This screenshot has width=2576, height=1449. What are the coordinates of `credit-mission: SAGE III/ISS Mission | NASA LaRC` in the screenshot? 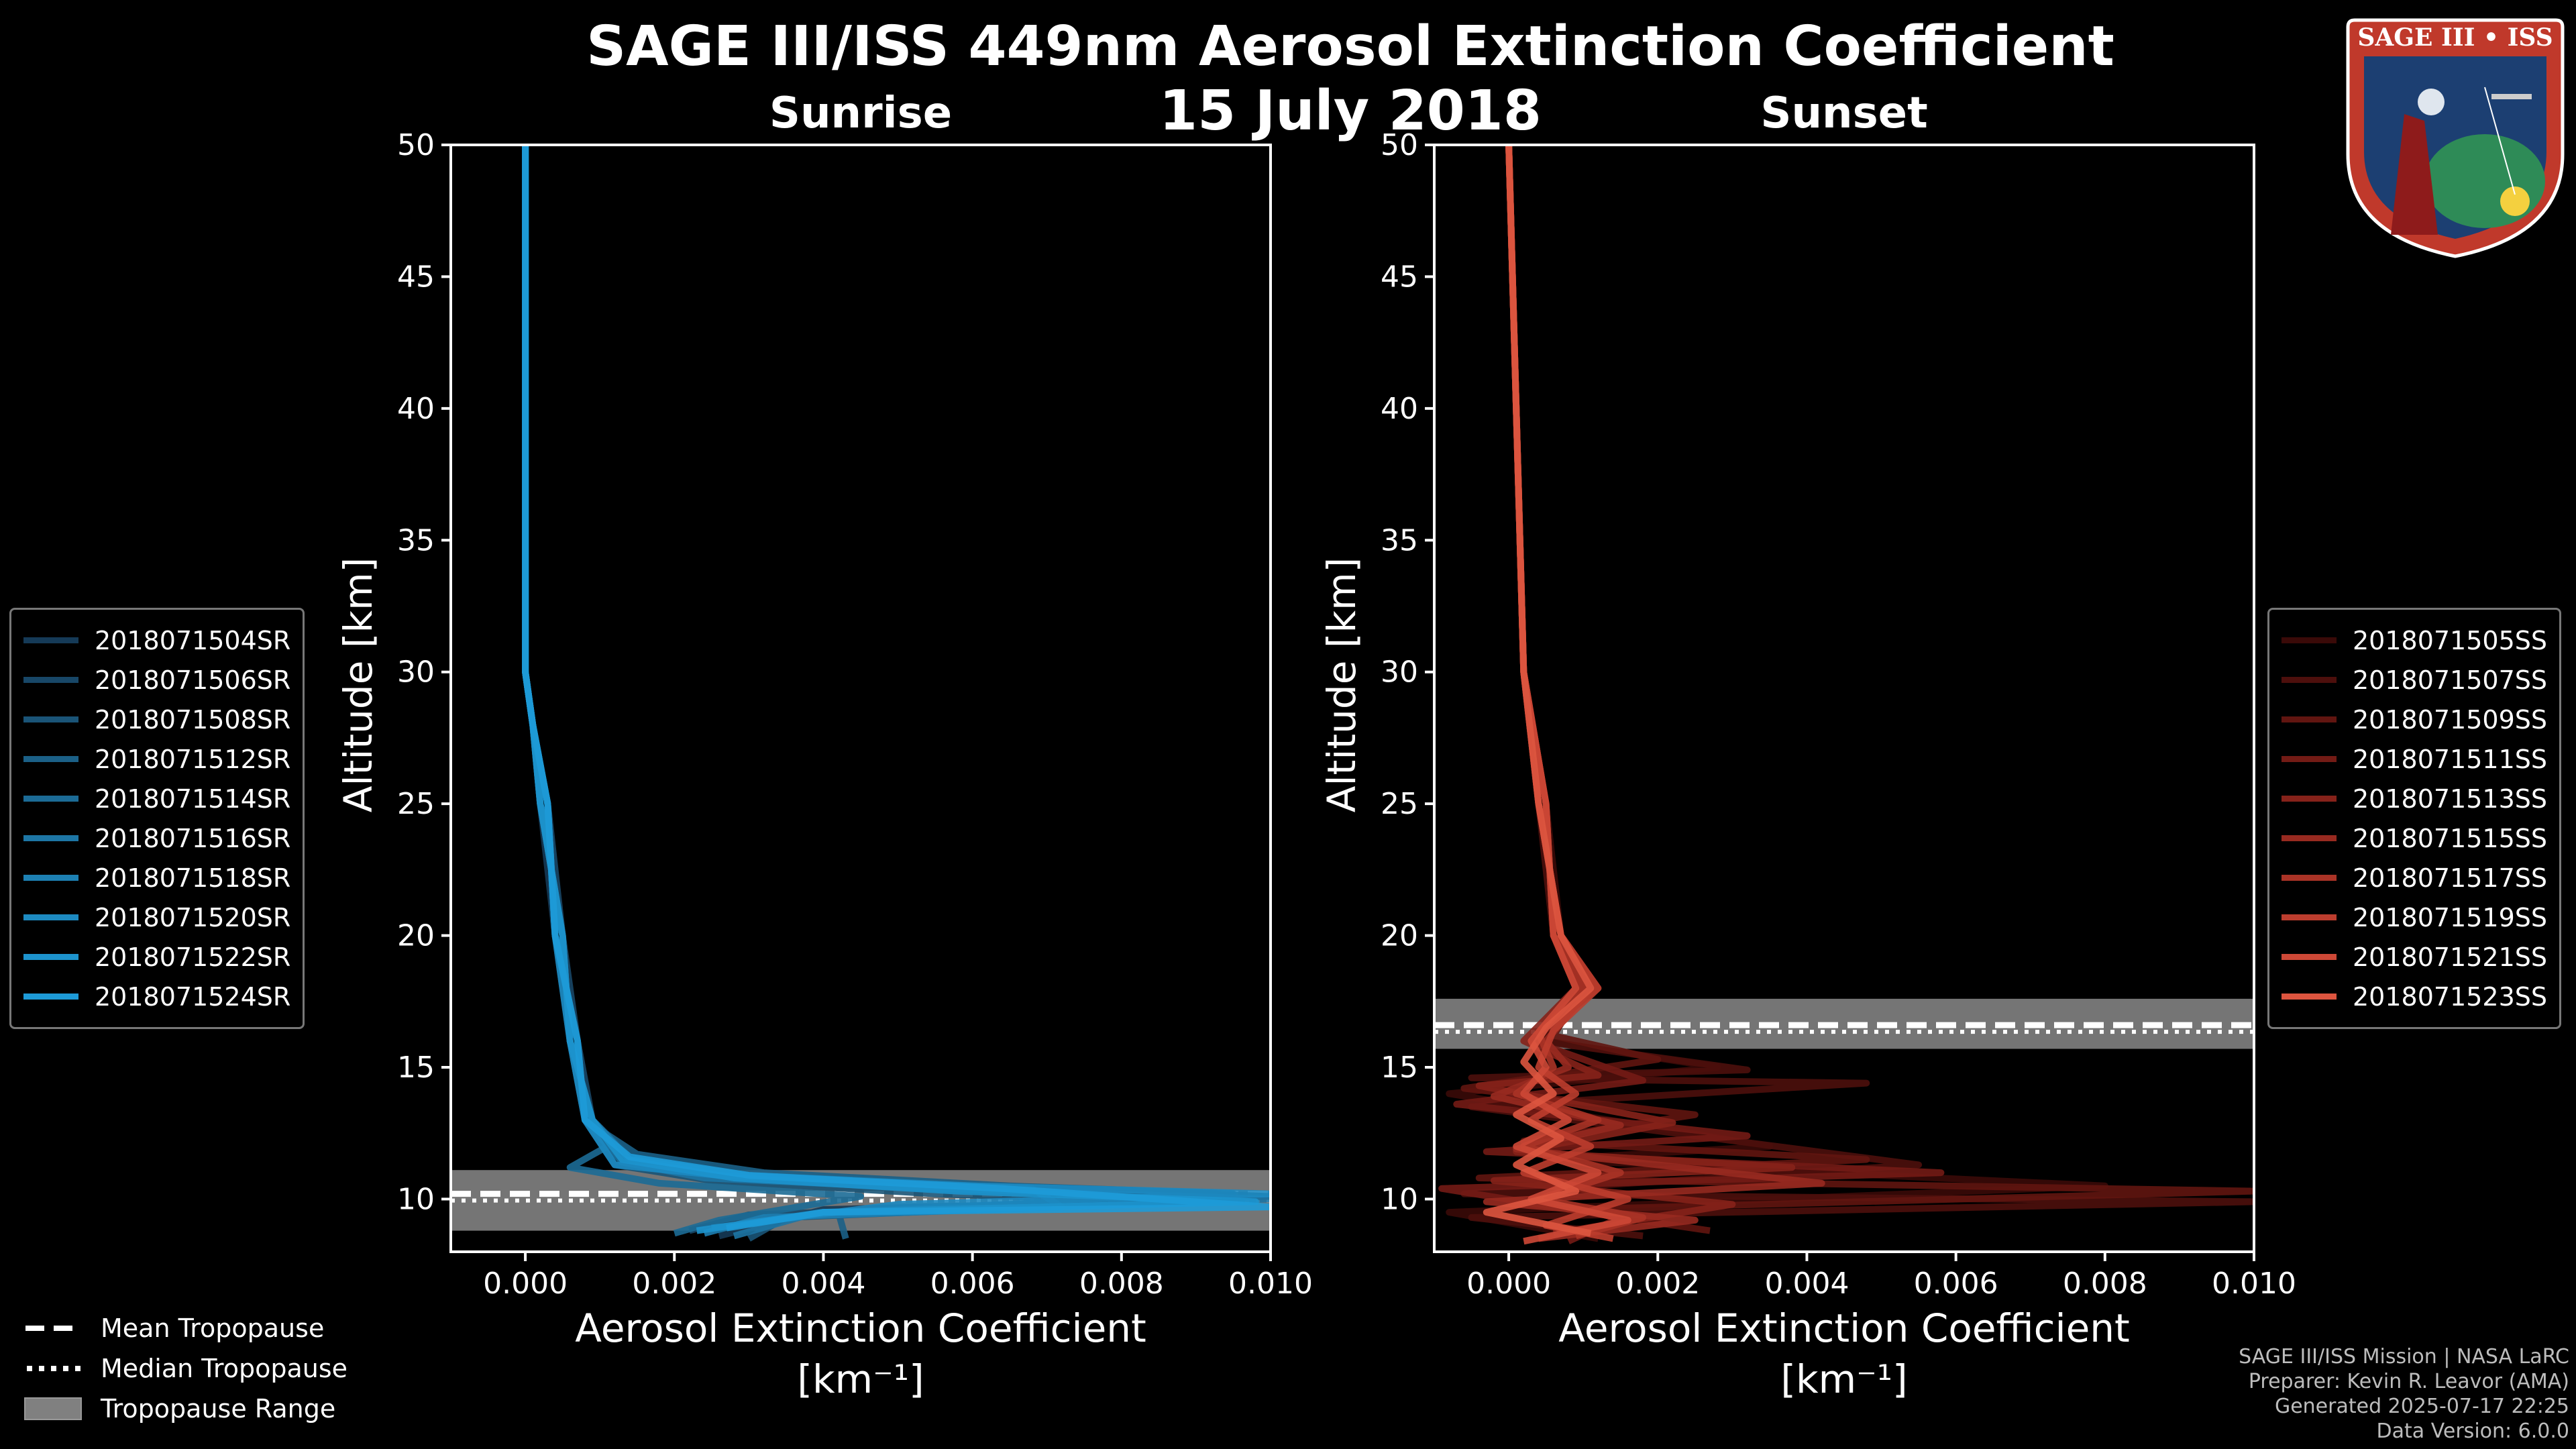 It's located at (2404, 1356).